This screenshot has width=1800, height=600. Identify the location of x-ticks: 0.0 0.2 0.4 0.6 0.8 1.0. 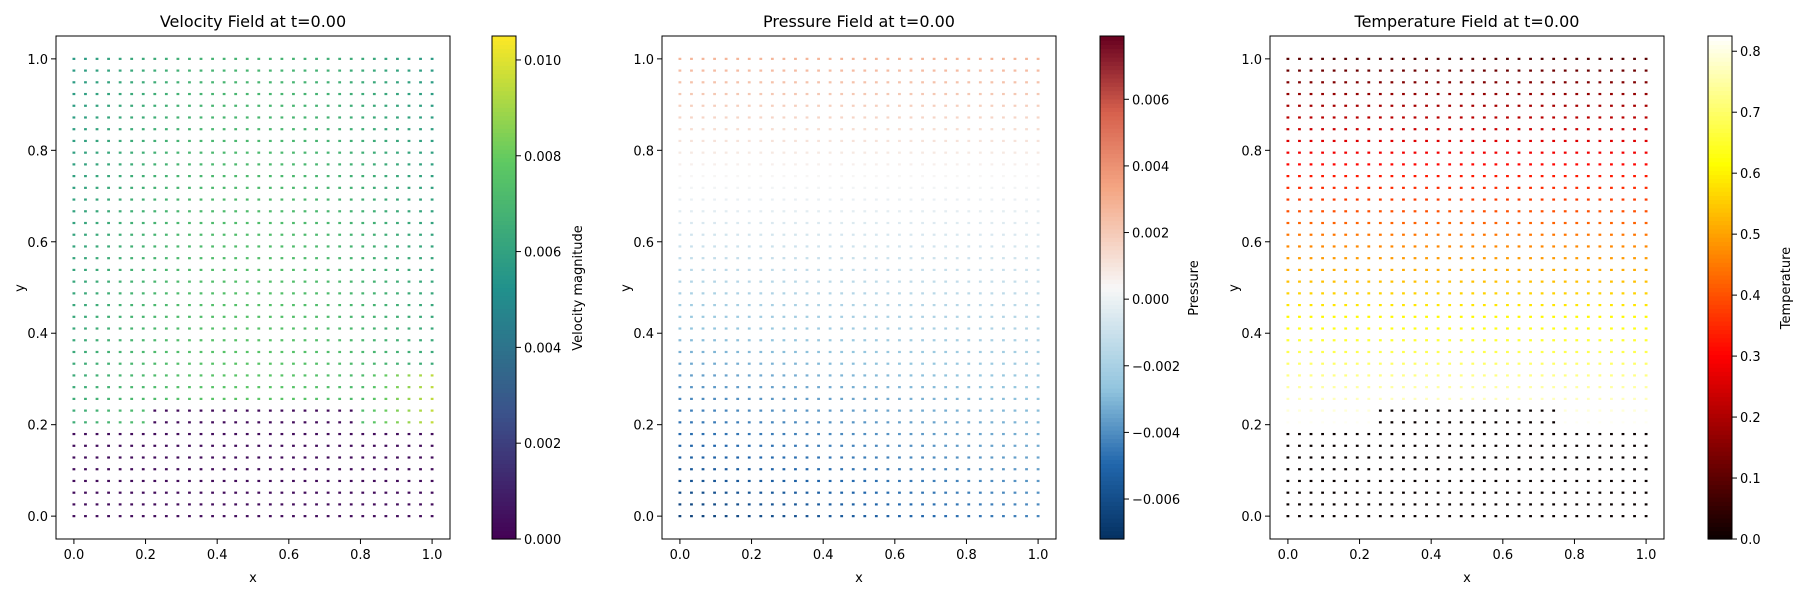
(1467, 551).